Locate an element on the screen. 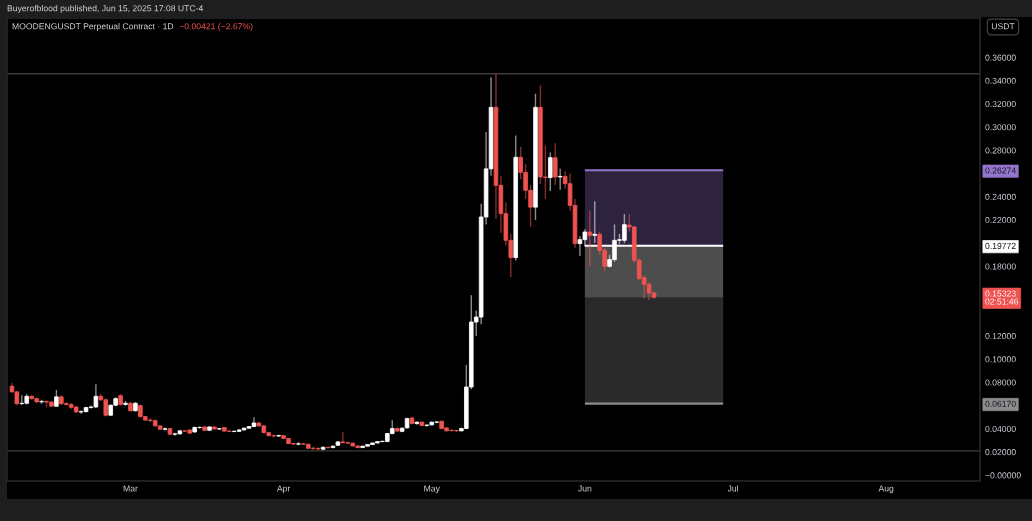  y-tick-label: 0.08000 is located at coordinates (1000, 382).